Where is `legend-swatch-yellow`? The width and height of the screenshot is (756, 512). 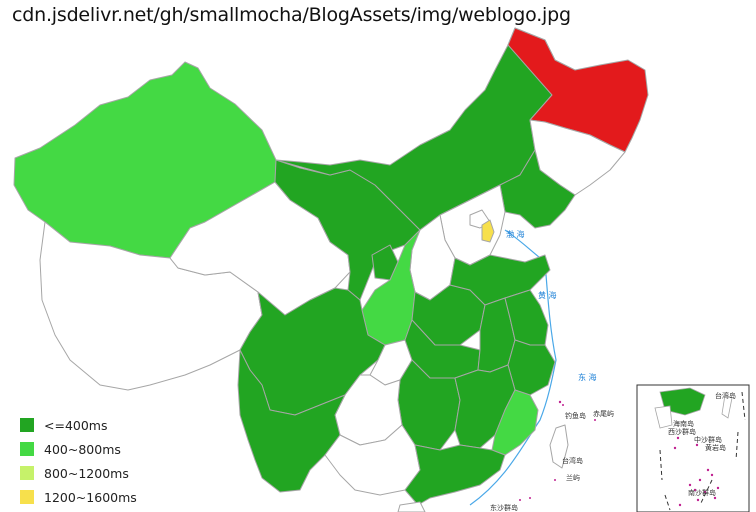 legend-swatch-yellow is located at coordinates (27, 497).